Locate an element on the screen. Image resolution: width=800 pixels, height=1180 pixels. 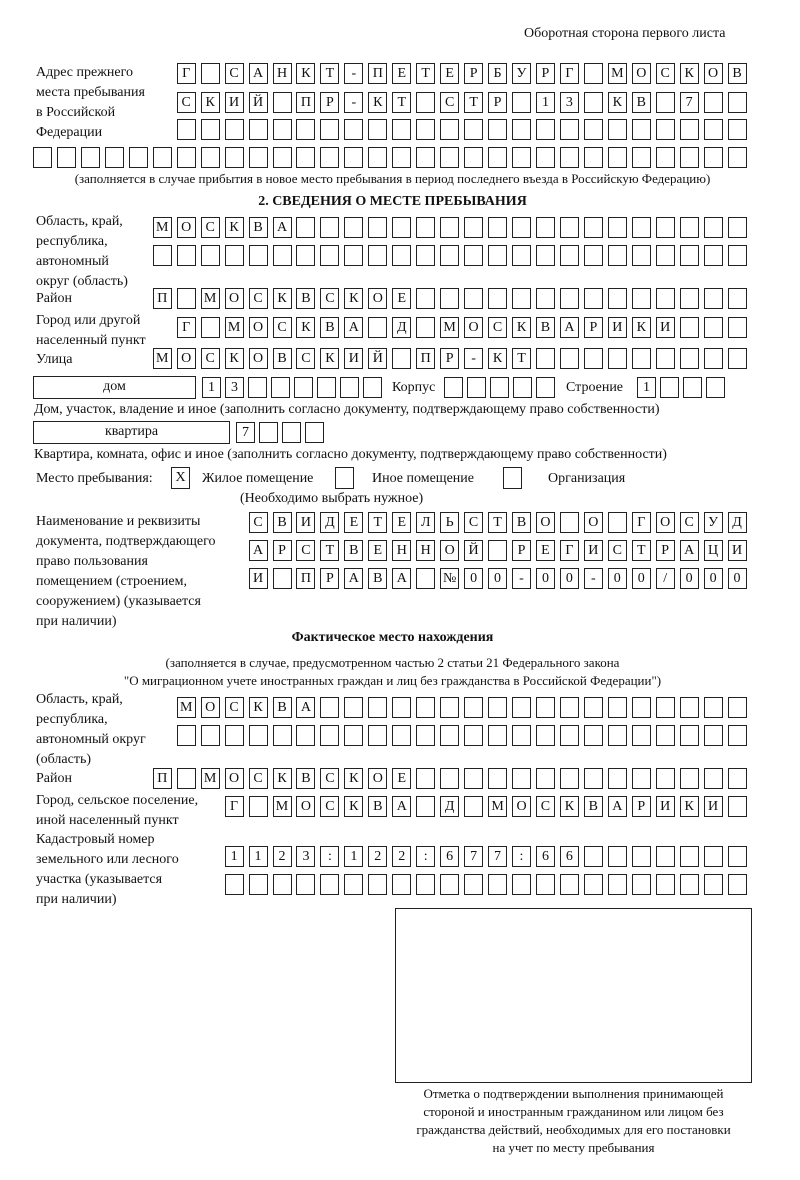
stay-option-checkbox: X is located at coordinates (180, 478).